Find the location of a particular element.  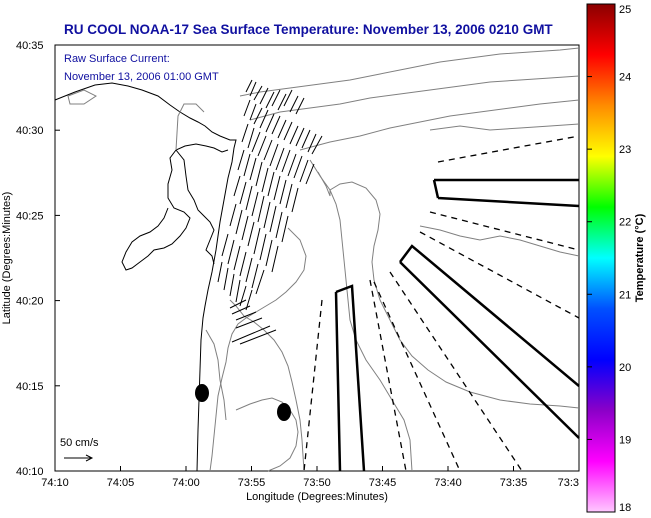

x-tick-label: 73:3 is located at coordinates (568, 483).